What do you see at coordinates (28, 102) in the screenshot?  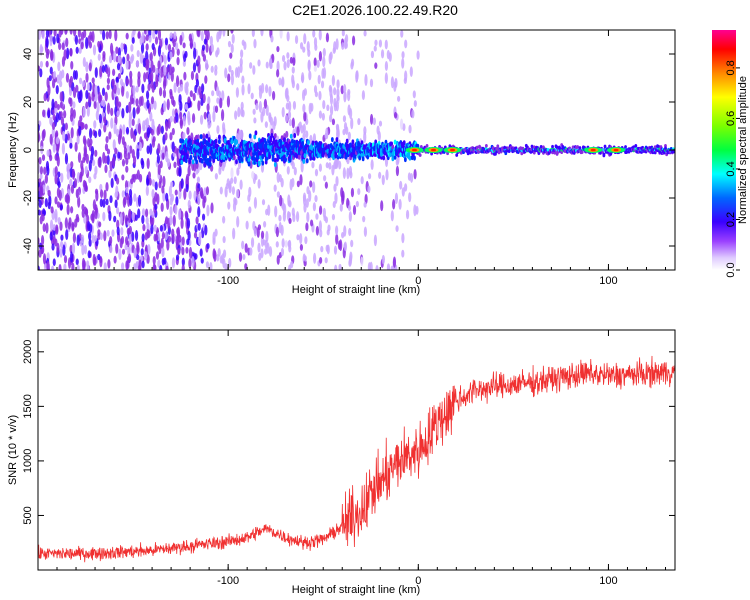 I see `spectrogram-ytick-label: 20` at bounding box center [28, 102].